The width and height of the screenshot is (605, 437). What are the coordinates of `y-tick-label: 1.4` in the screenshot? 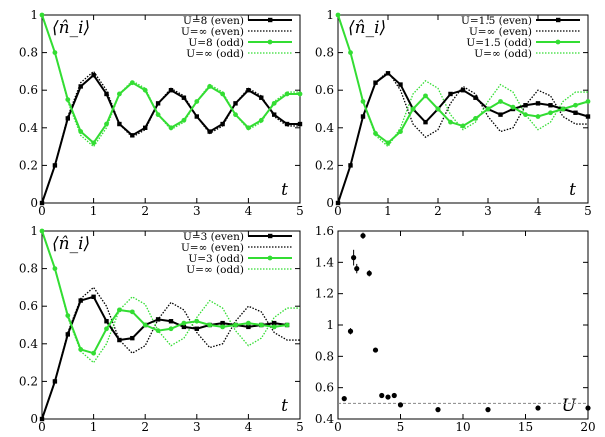 It's located at (324, 262).